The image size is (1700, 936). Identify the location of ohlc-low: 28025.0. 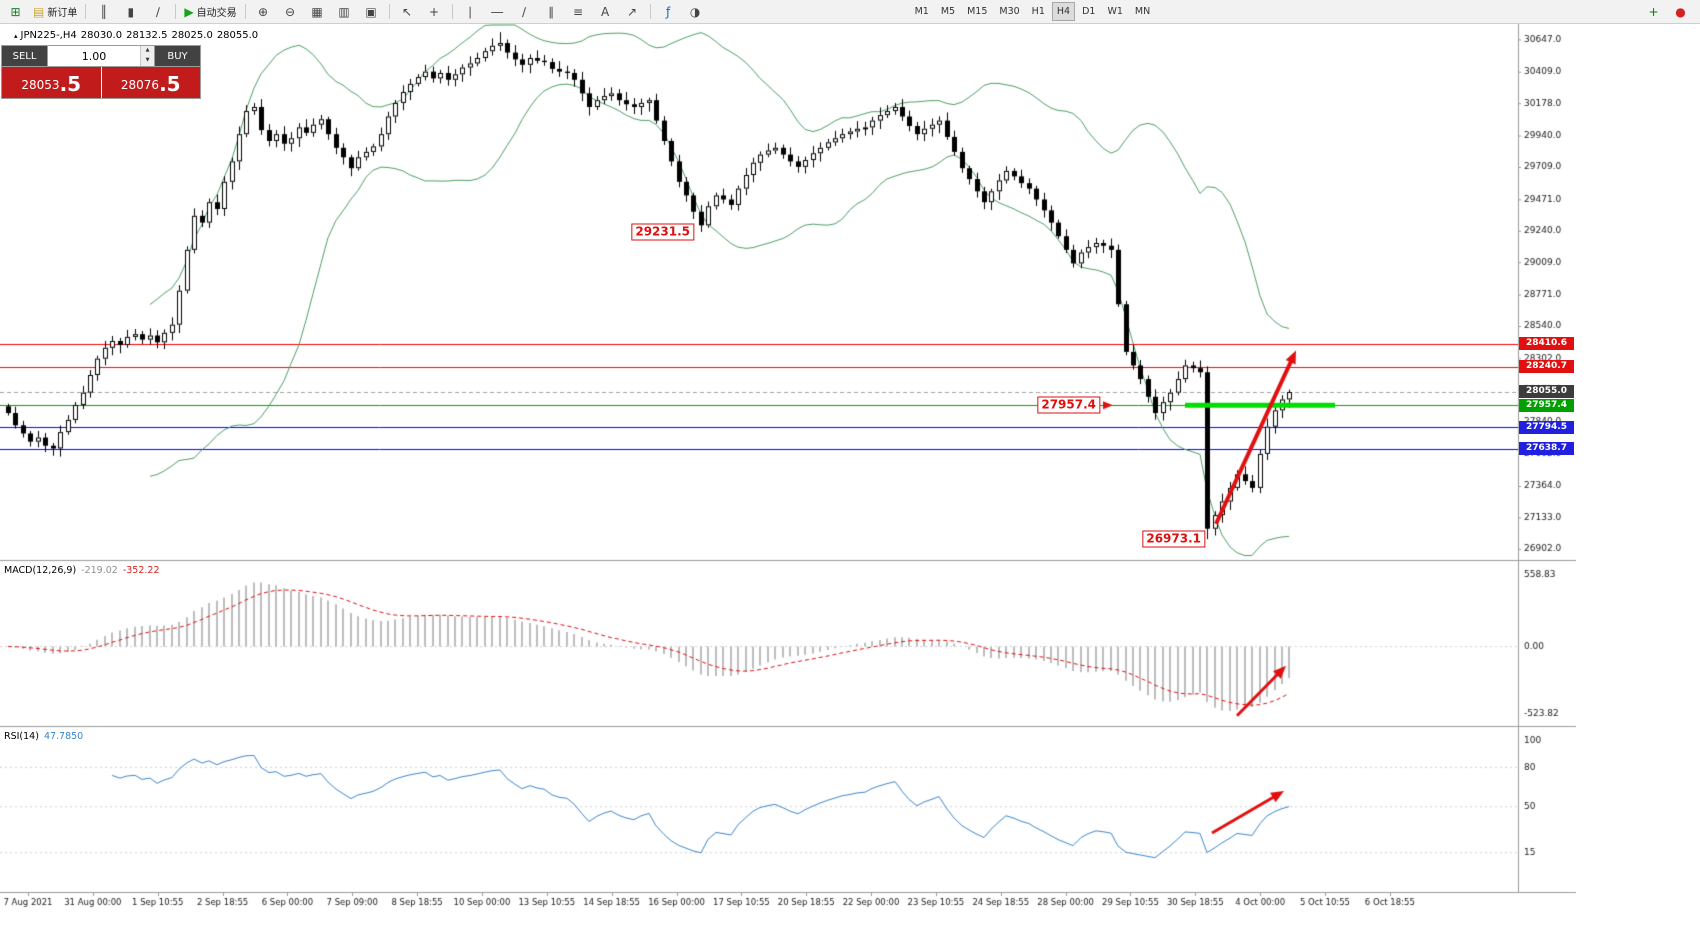
(192, 35).